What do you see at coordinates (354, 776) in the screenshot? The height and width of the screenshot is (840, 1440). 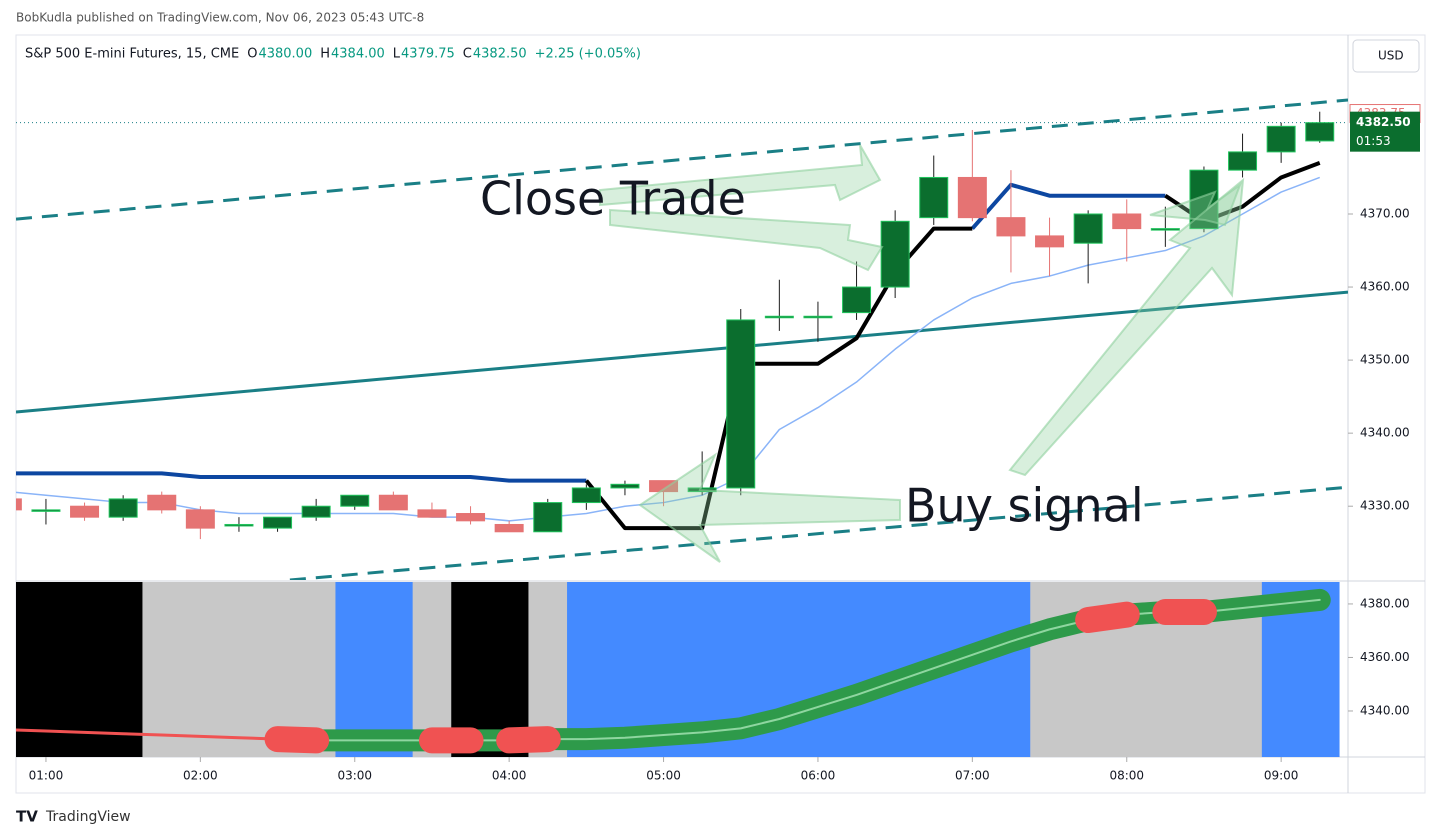 I see `x-tick-label: 03:00` at bounding box center [354, 776].